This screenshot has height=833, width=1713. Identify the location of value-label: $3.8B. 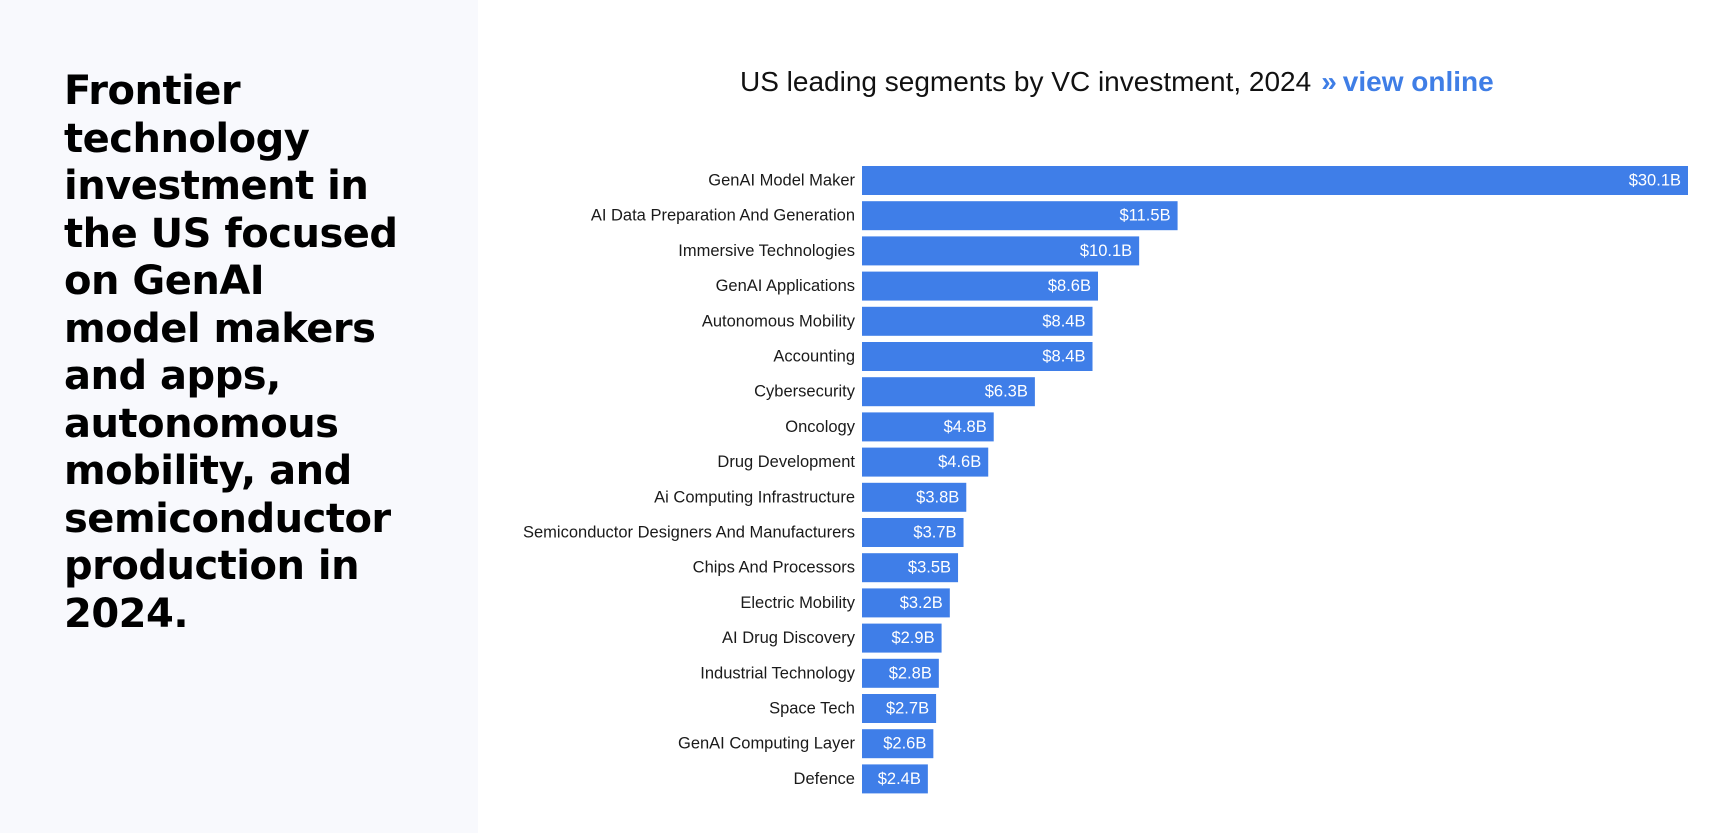
(937, 497).